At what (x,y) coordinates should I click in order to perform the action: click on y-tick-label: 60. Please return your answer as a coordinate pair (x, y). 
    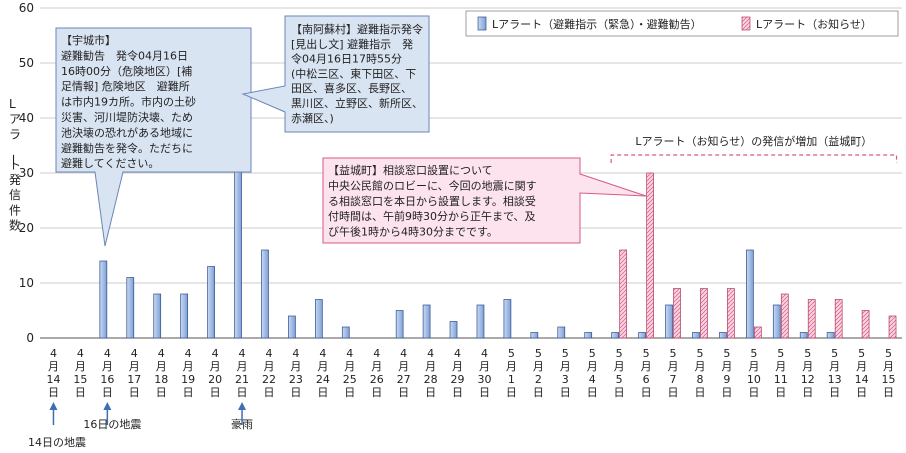
    Looking at the image, I should click on (26, 8).